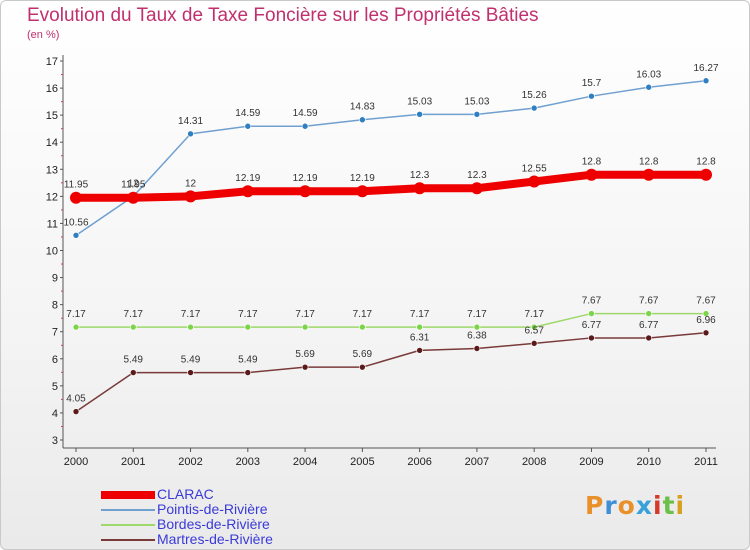  I want to click on y-tick-label: 5, so click(55, 387).